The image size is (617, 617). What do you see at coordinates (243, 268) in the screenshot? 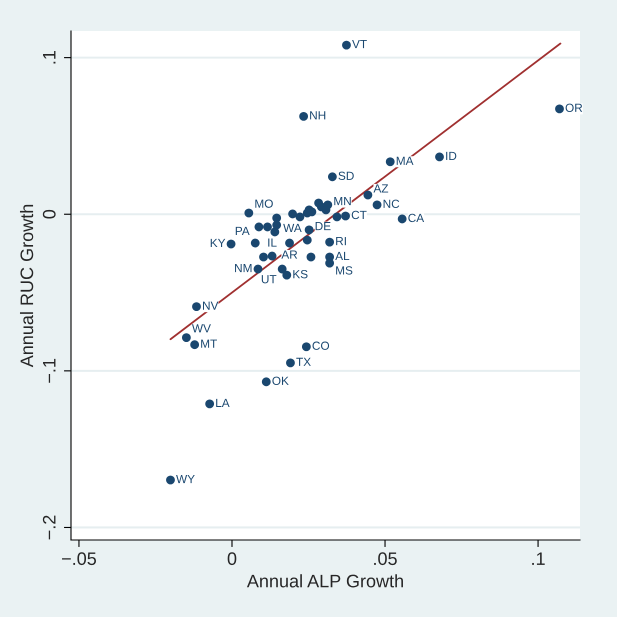
I see `annotation: NM` at bounding box center [243, 268].